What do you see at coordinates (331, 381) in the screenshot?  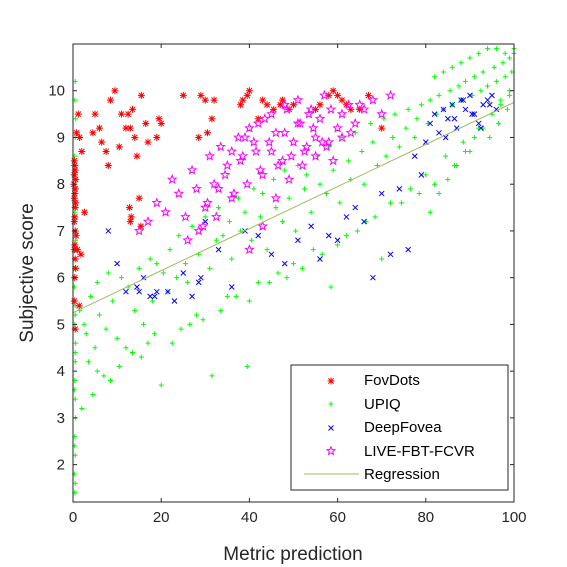 I see `legend-marker-fovdots` at bounding box center [331, 381].